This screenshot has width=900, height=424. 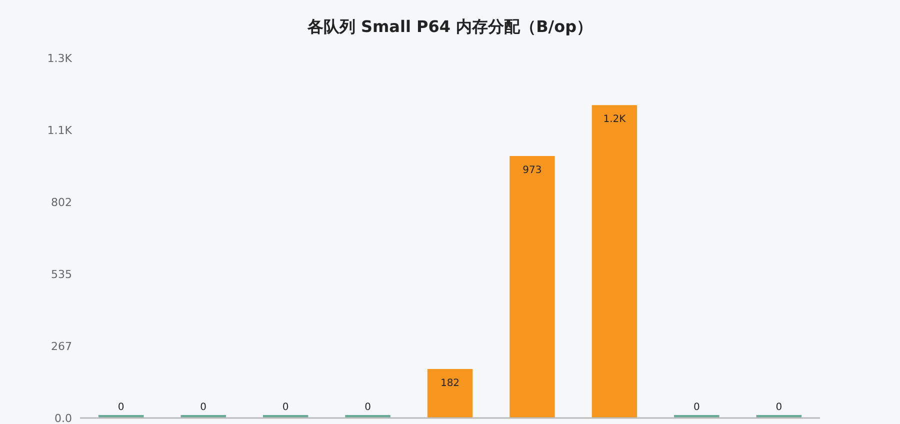 What do you see at coordinates (614, 120) in the screenshot?
I see `data-label: 1.2K` at bounding box center [614, 120].